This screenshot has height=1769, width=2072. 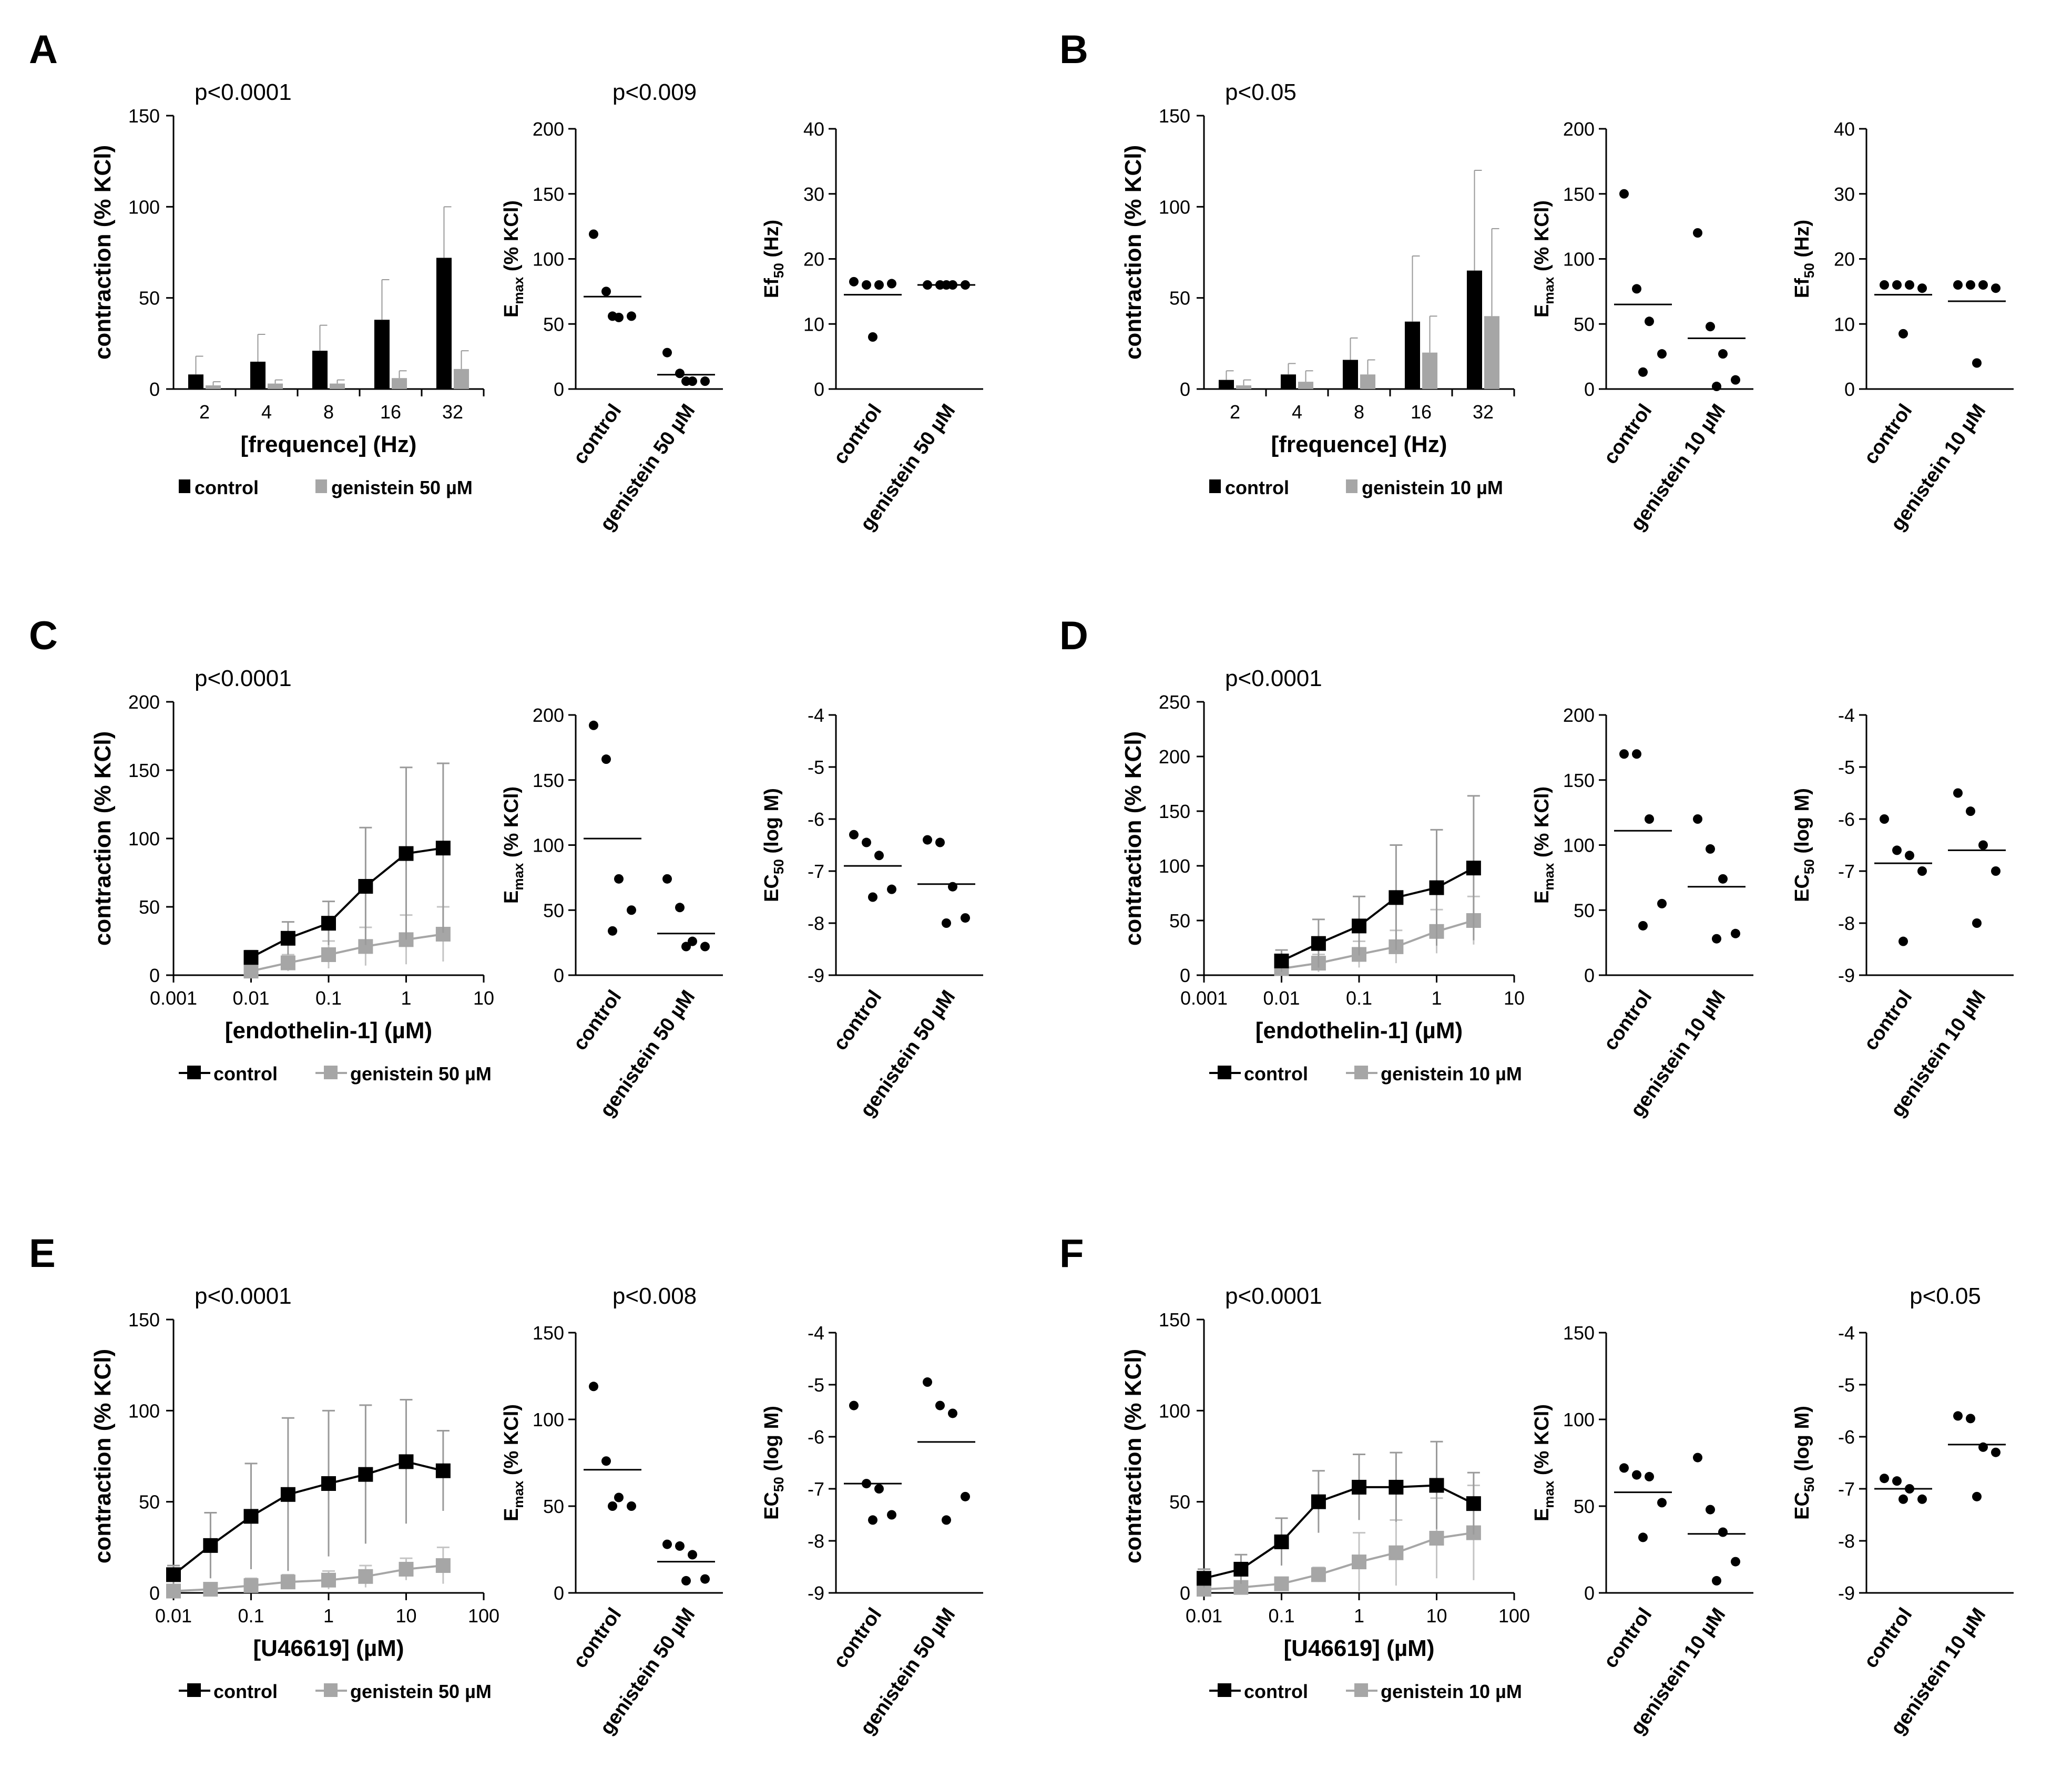 What do you see at coordinates (774, 259) in the screenshot?
I see `y-axis-title: Ef50 (Hz)` at bounding box center [774, 259].